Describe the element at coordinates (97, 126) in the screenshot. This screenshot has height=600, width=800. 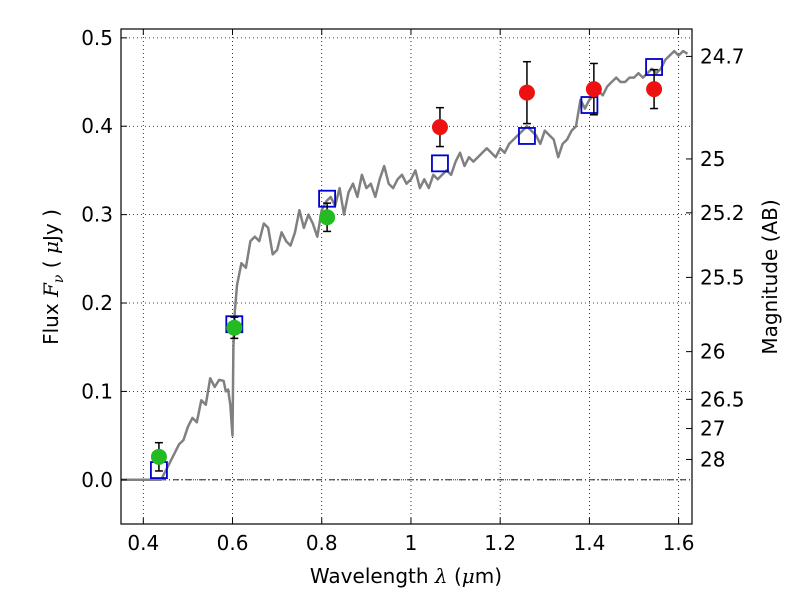
I see `y-tick-label: 0.4` at that location.